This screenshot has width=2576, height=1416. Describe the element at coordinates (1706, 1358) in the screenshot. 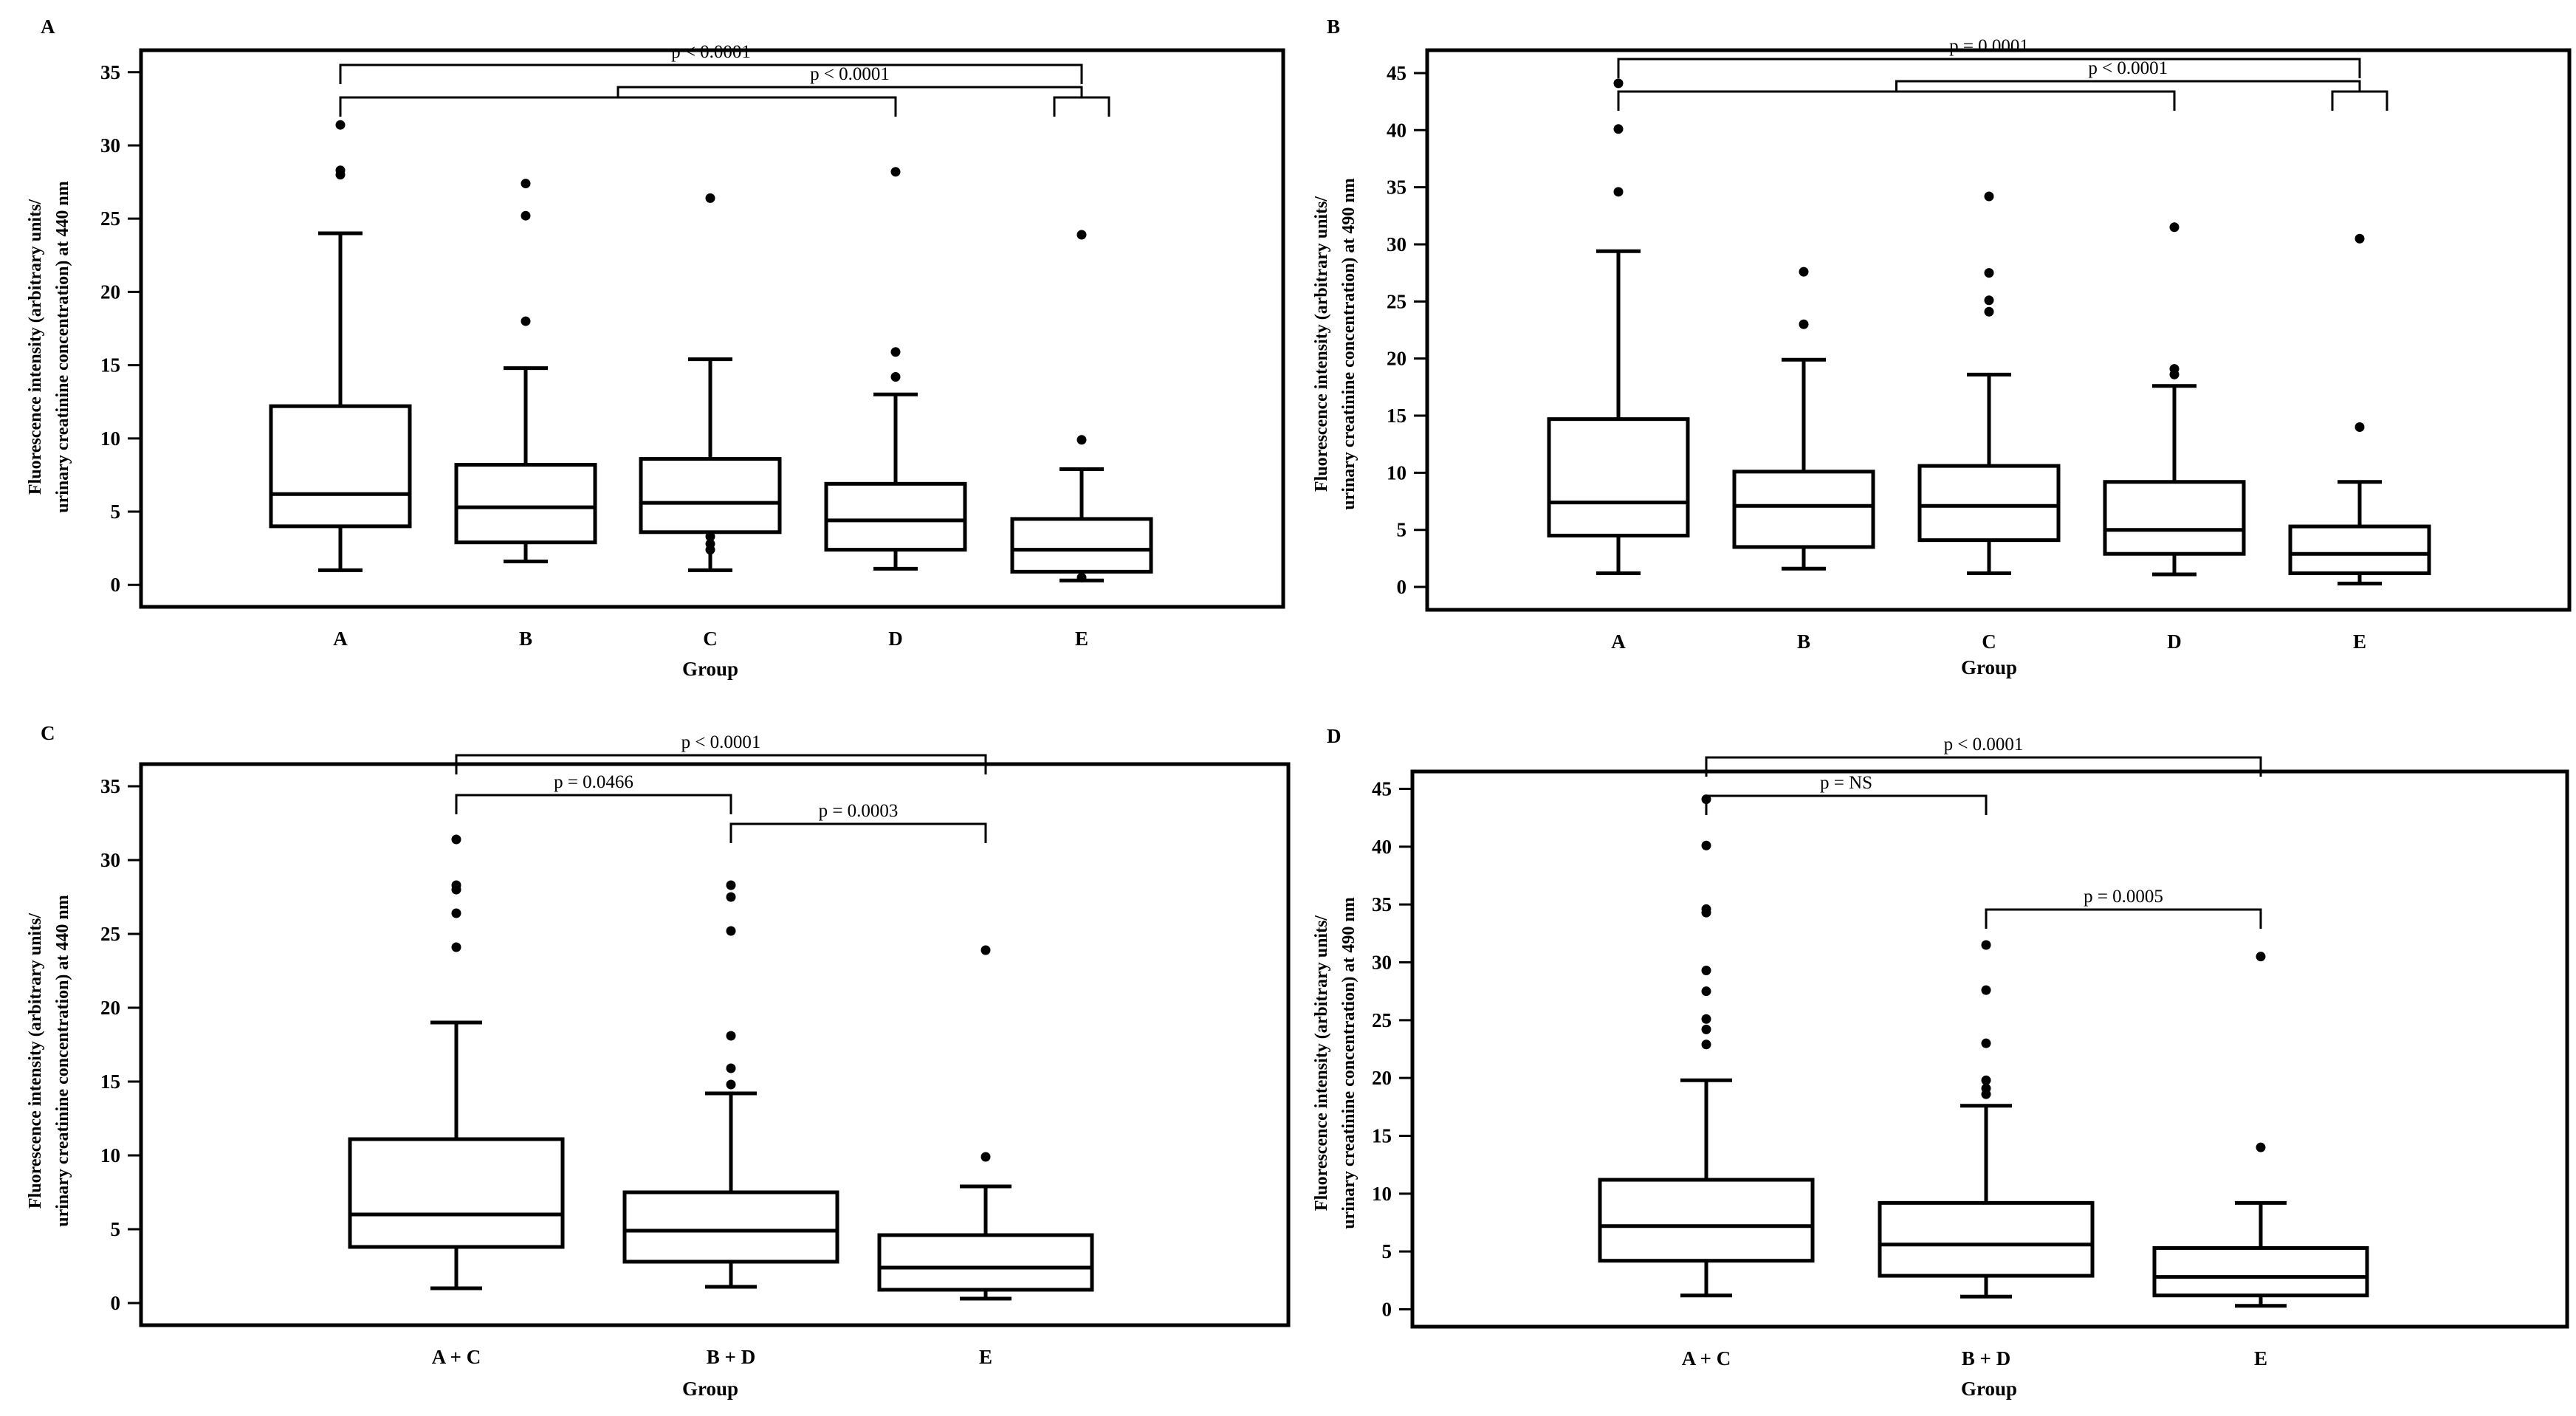

I see `x-tick-label: A + C` at that location.